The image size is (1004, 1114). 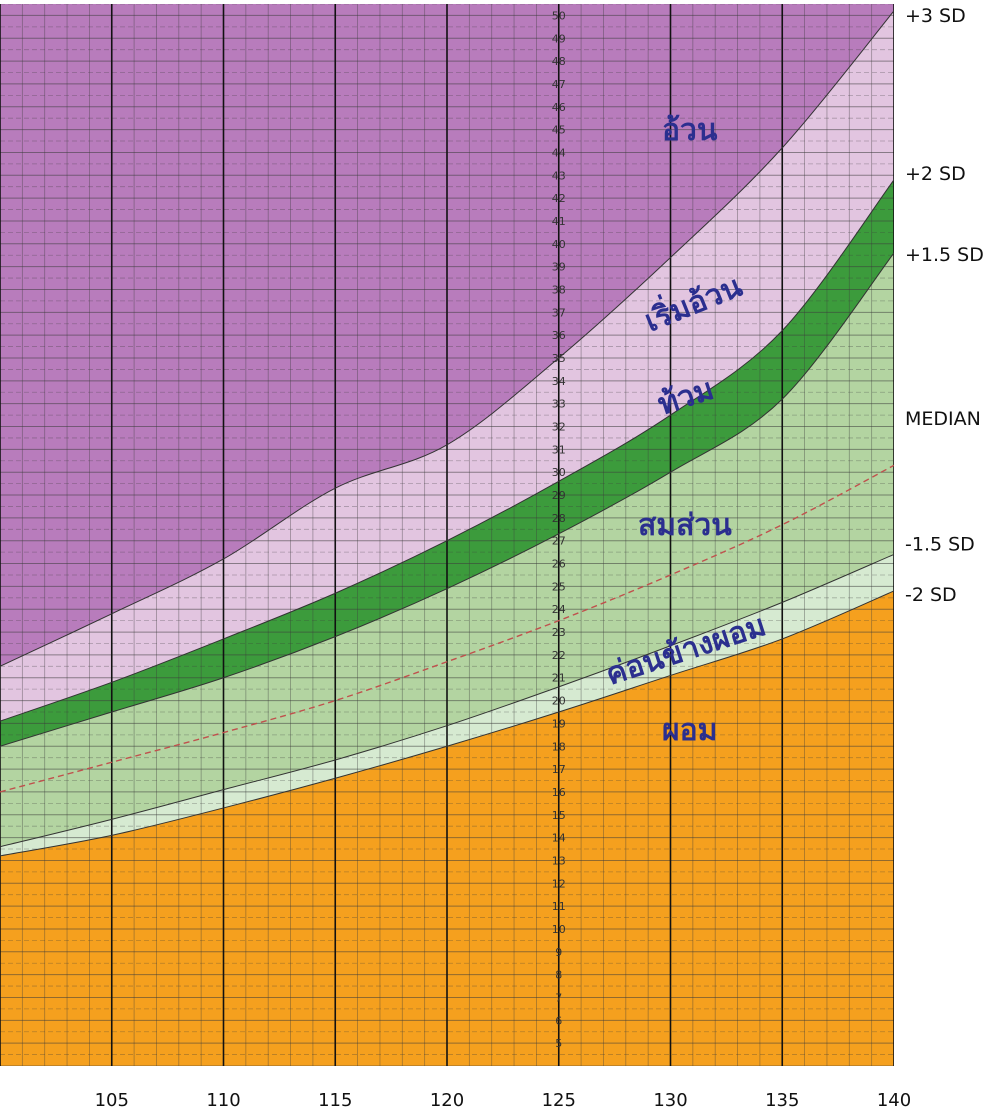 What do you see at coordinates (558, 975) in the screenshot?
I see `y-tick-label: 8` at bounding box center [558, 975].